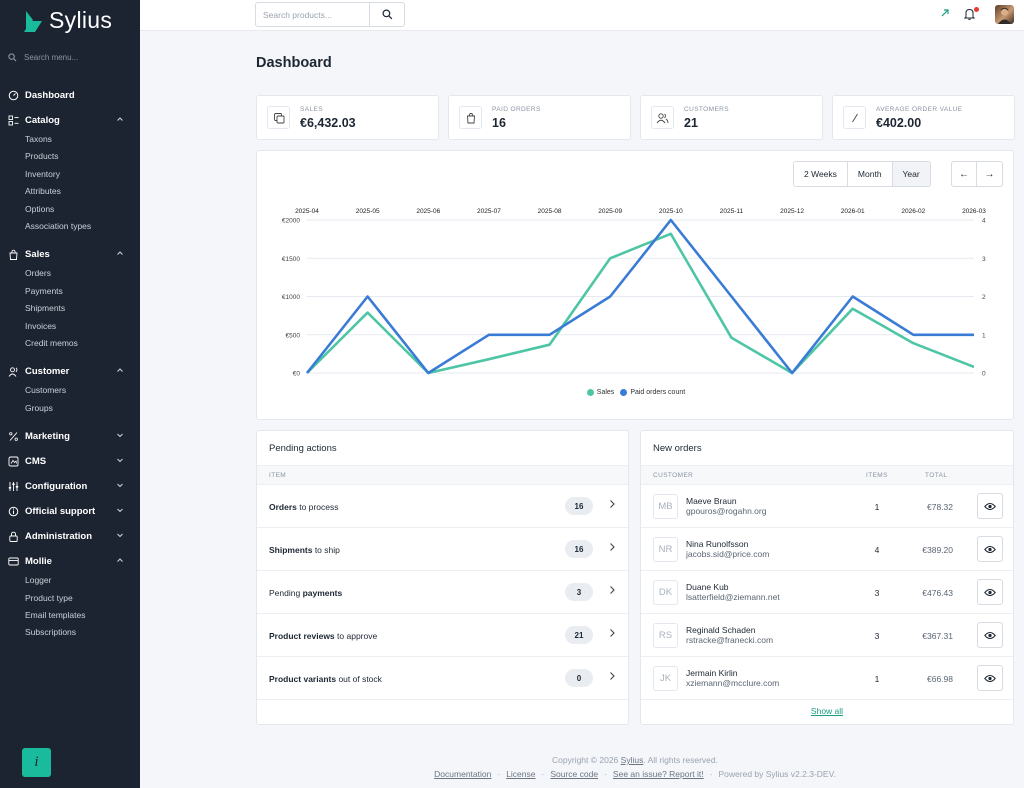  Describe the element at coordinates (969, 14) in the screenshot. I see `bell-icon` at that location.